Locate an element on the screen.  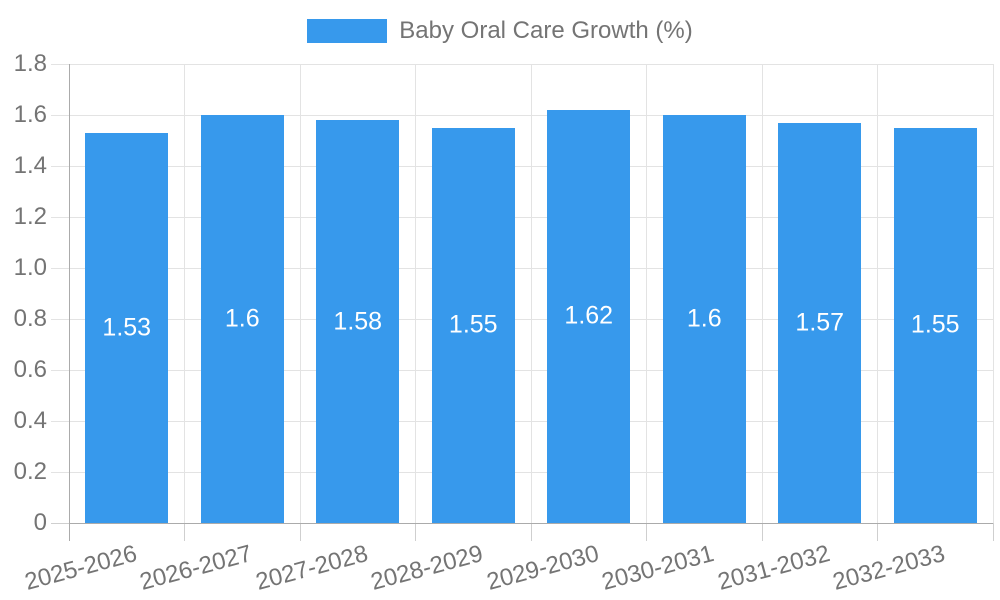
x-tick-label: 2031-2032 is located at coordinates (773, 568).